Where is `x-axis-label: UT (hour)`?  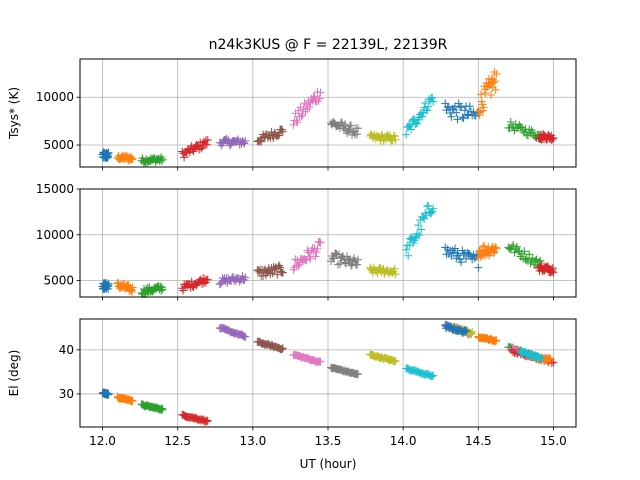 x-axis-label: UT (hour) is located at coordinates (328, 464).